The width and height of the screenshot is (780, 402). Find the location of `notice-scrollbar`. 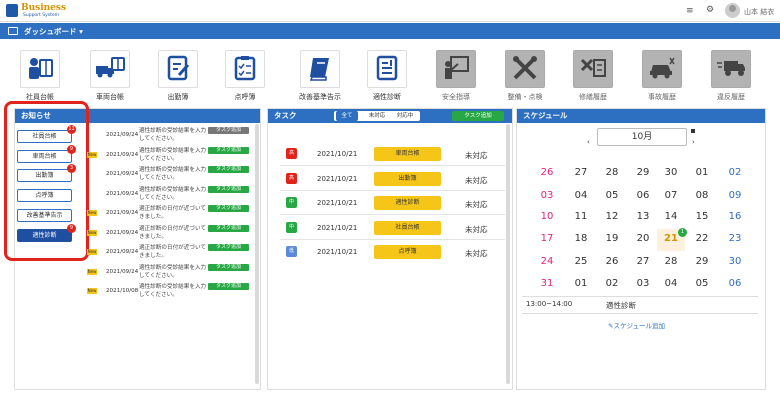

notice-scrollbar is located at coordinates (257, 254).